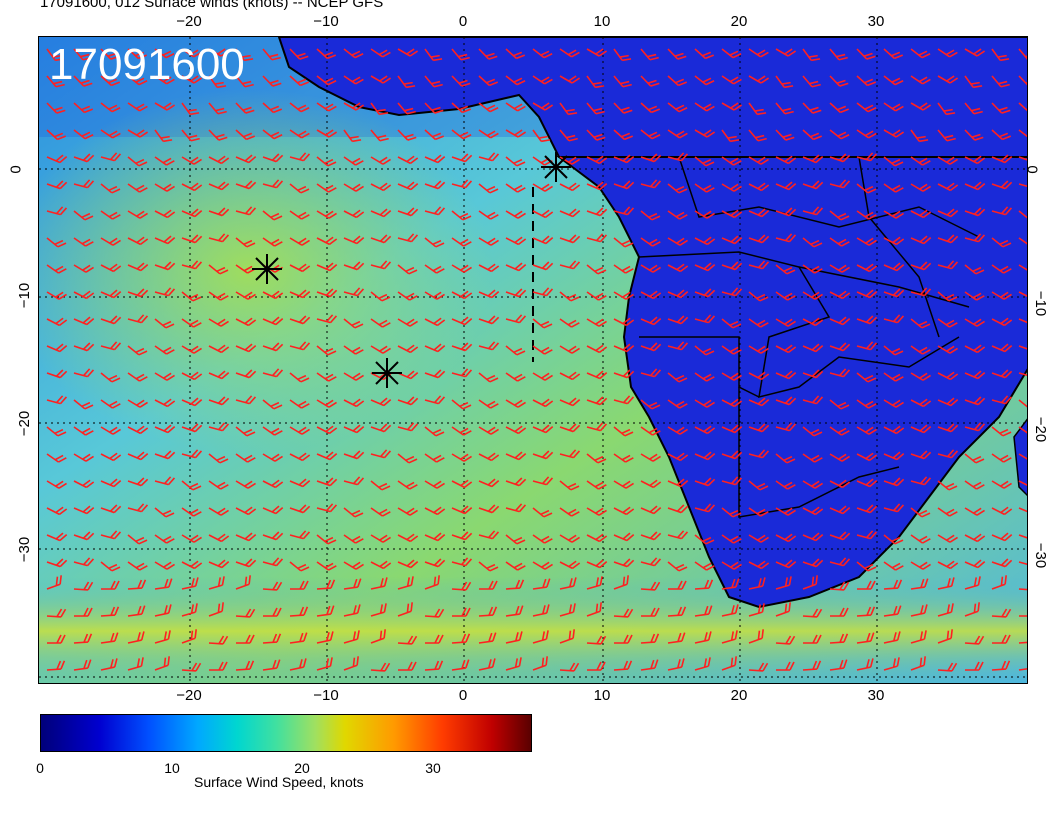  I want to click on bottom-lon-tick: 10, so click(602, 695).